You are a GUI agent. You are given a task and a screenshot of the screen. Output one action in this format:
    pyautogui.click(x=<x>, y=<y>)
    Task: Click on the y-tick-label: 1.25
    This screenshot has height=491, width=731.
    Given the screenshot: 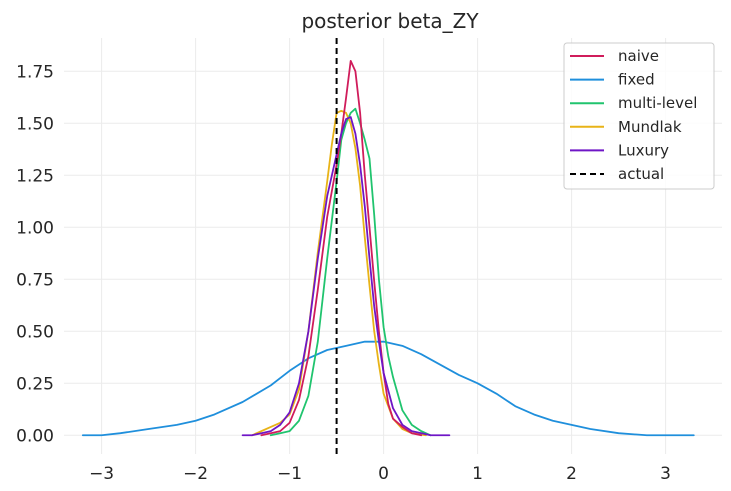 What is the action you would take?
    pyautogui.click(x=35, y=176)
    